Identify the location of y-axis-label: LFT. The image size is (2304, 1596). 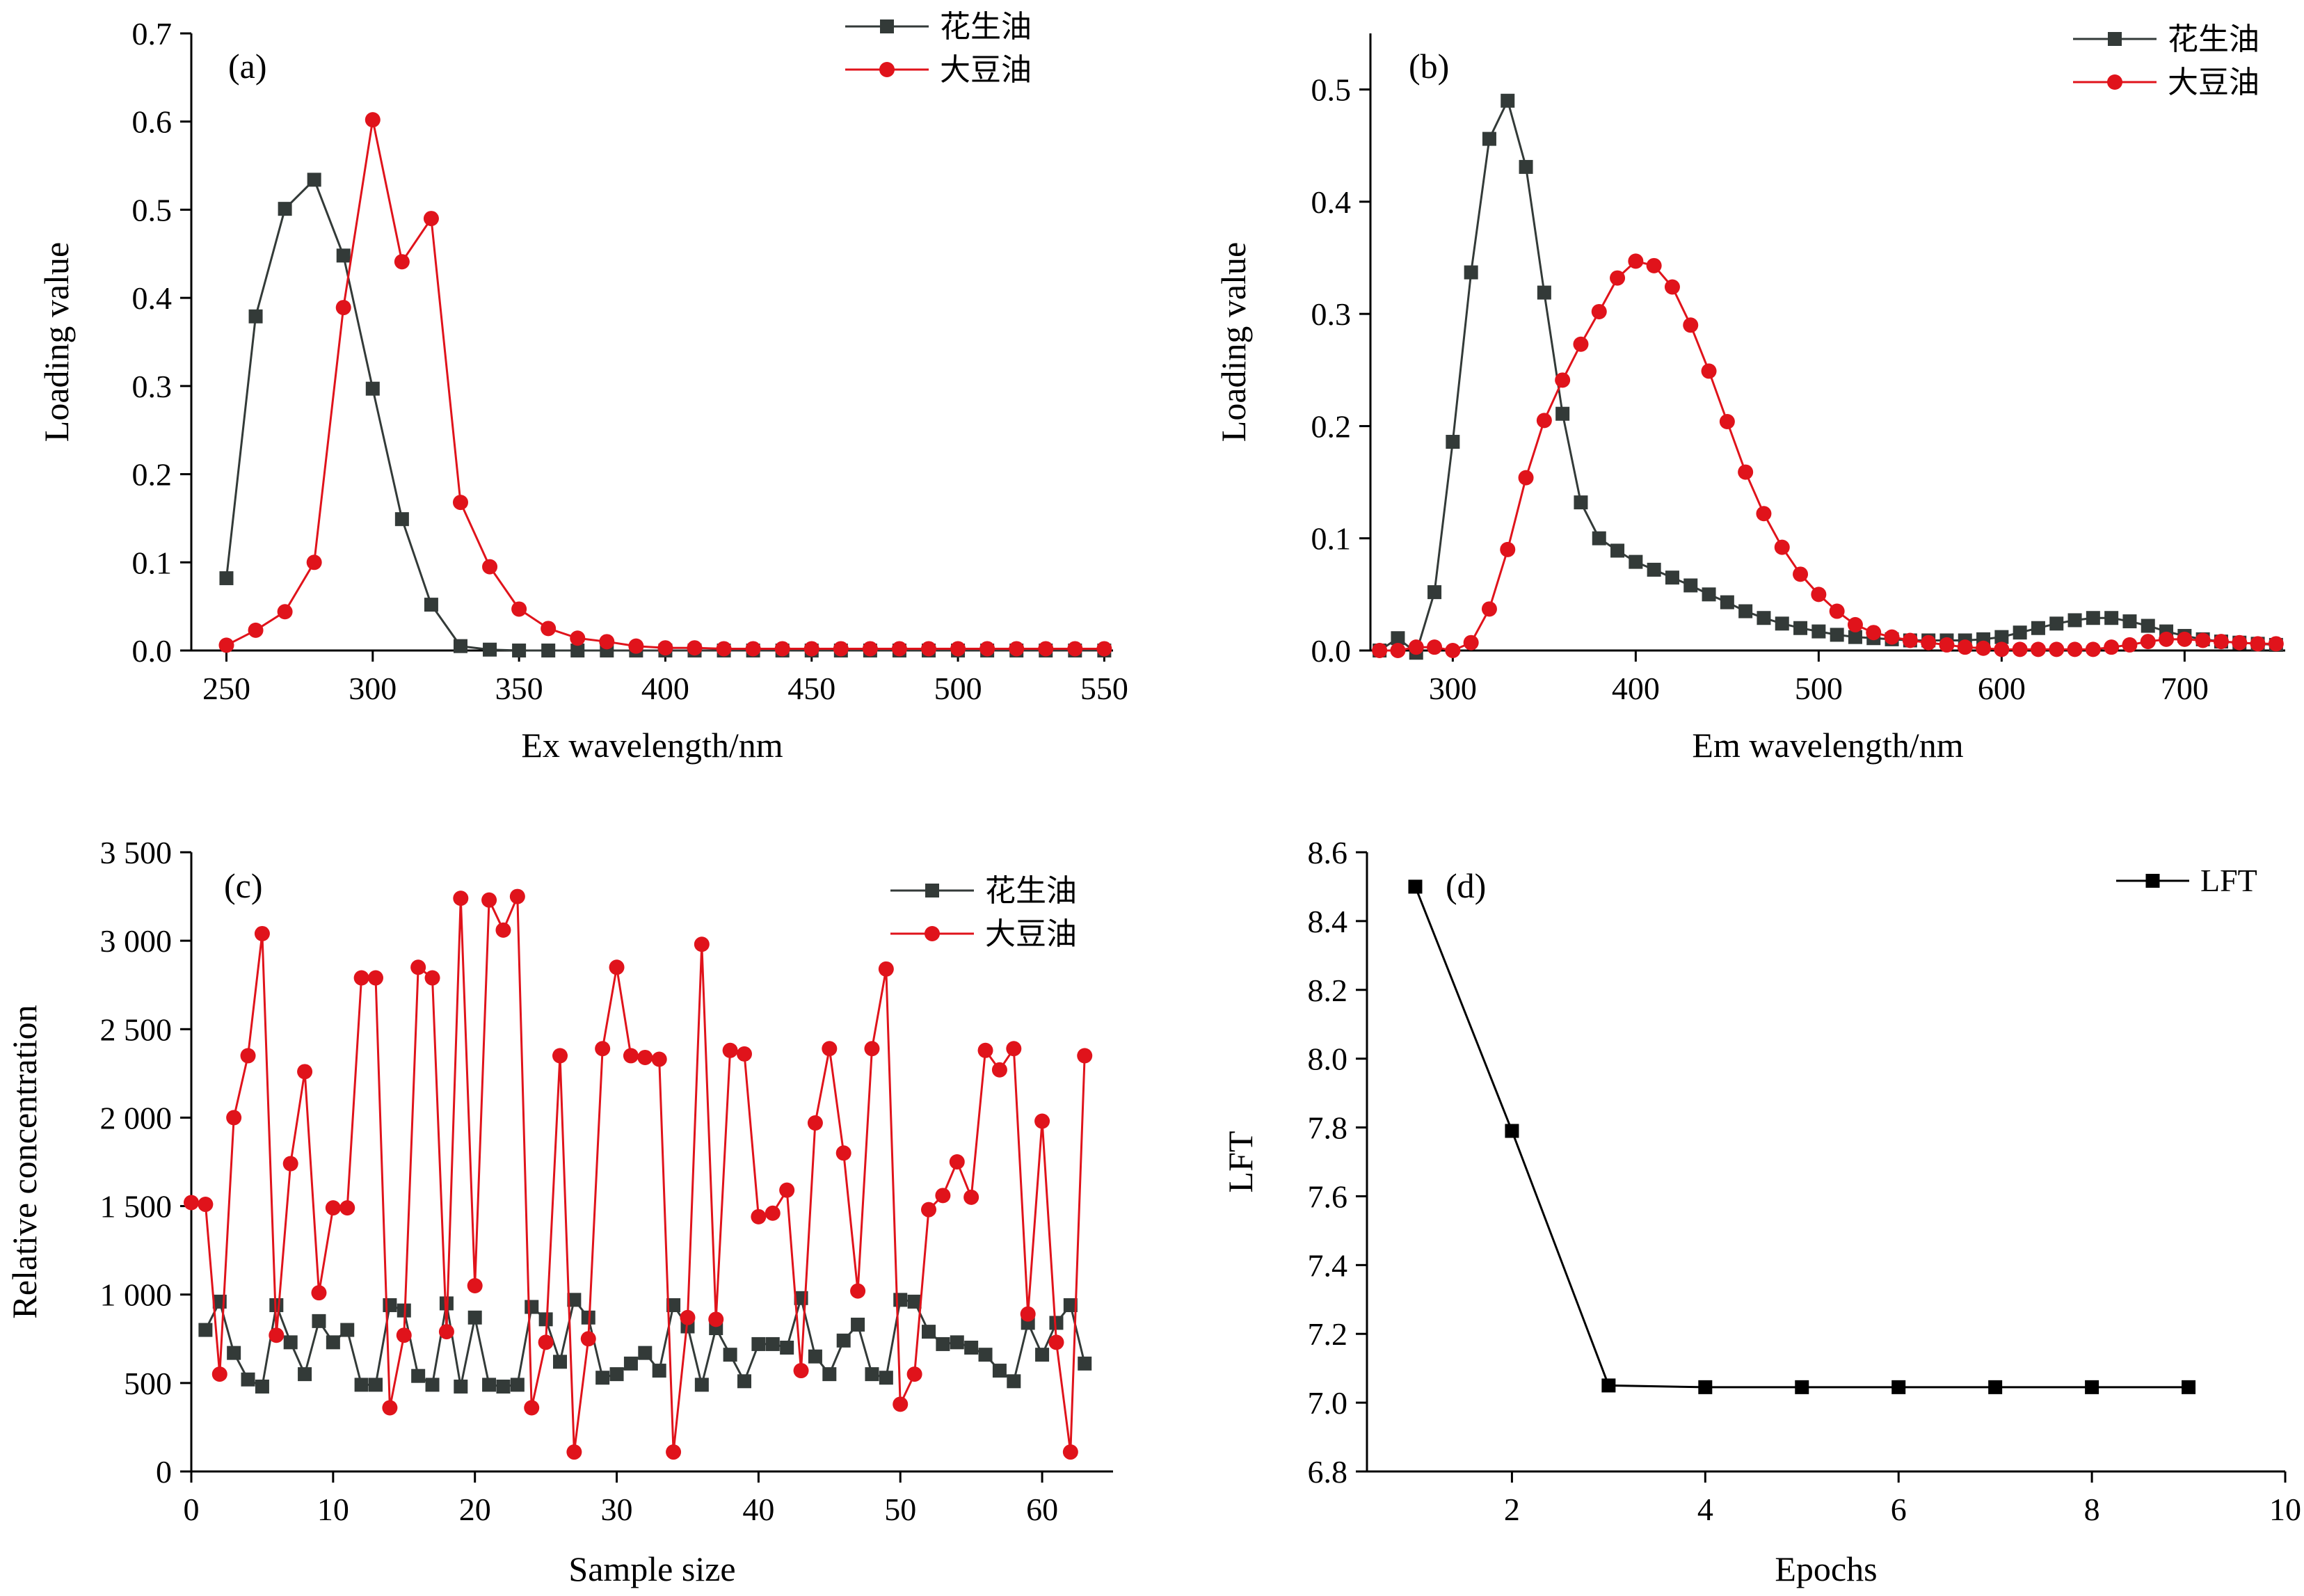
(1240, 1162).